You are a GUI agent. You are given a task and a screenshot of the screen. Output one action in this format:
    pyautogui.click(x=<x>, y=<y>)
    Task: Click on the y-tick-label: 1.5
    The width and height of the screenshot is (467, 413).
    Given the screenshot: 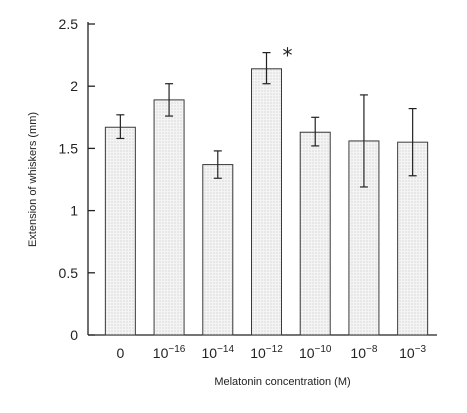 What is the action you would take?
    pyautogui.click(x=69, y=148)
    